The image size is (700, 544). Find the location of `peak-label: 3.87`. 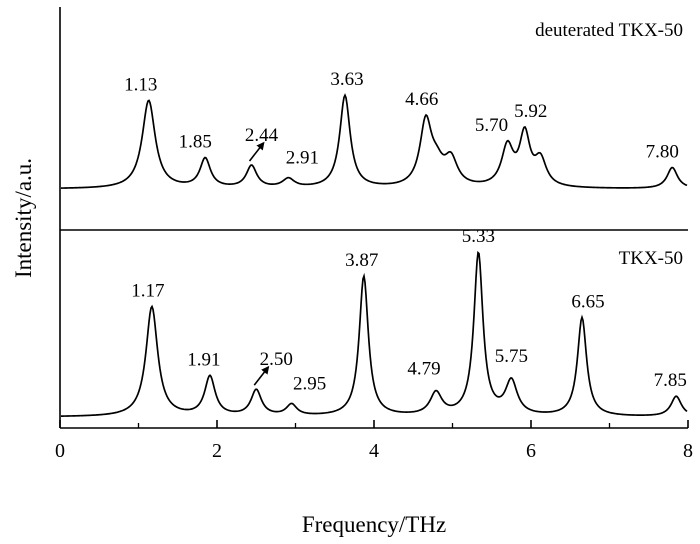

peak-label: 3.87 is located at coordinates (361, 260).